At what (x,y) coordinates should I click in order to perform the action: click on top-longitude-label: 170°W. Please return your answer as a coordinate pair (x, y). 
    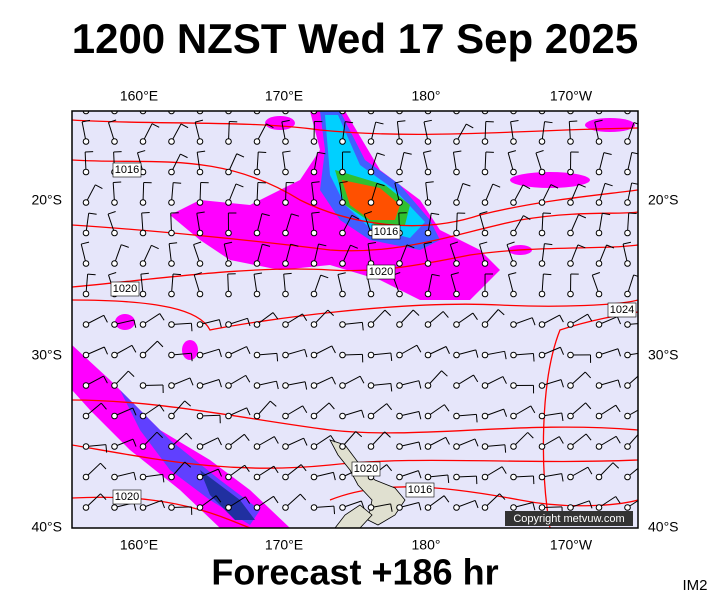
    Looking at the image, I should click on (571, 96).